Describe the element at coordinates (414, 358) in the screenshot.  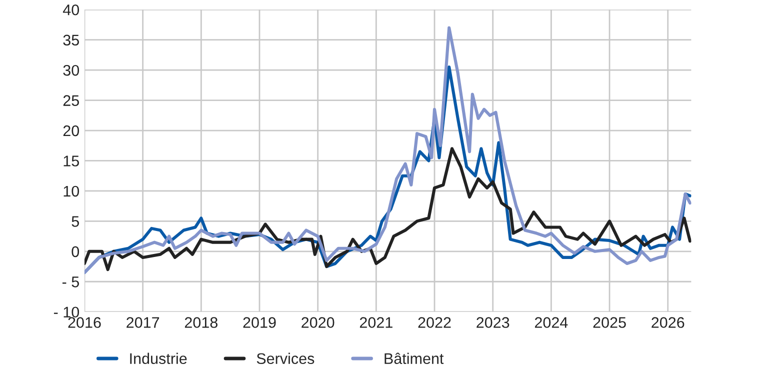
I see `legend-label: Bâtiment` at that location.